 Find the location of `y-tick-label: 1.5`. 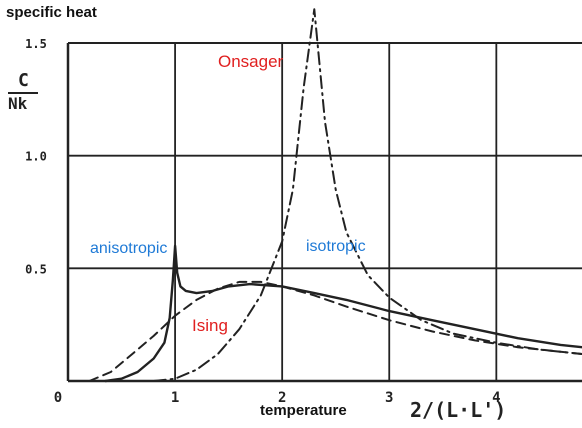

y-tick-label: 1.5 is located at coordinates (36, 44).